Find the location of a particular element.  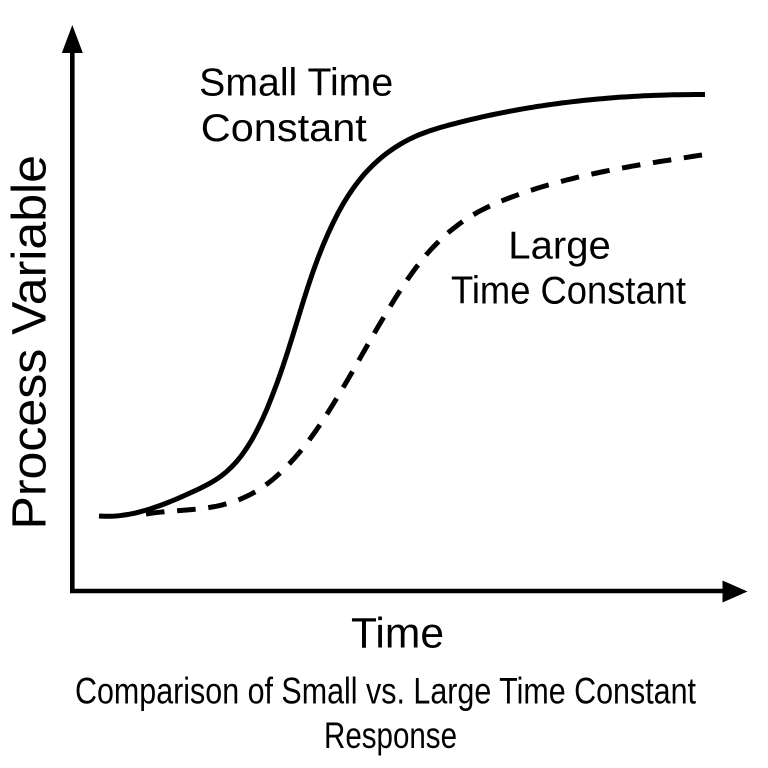

svg-text: Response is located at coordinates (390, 735).